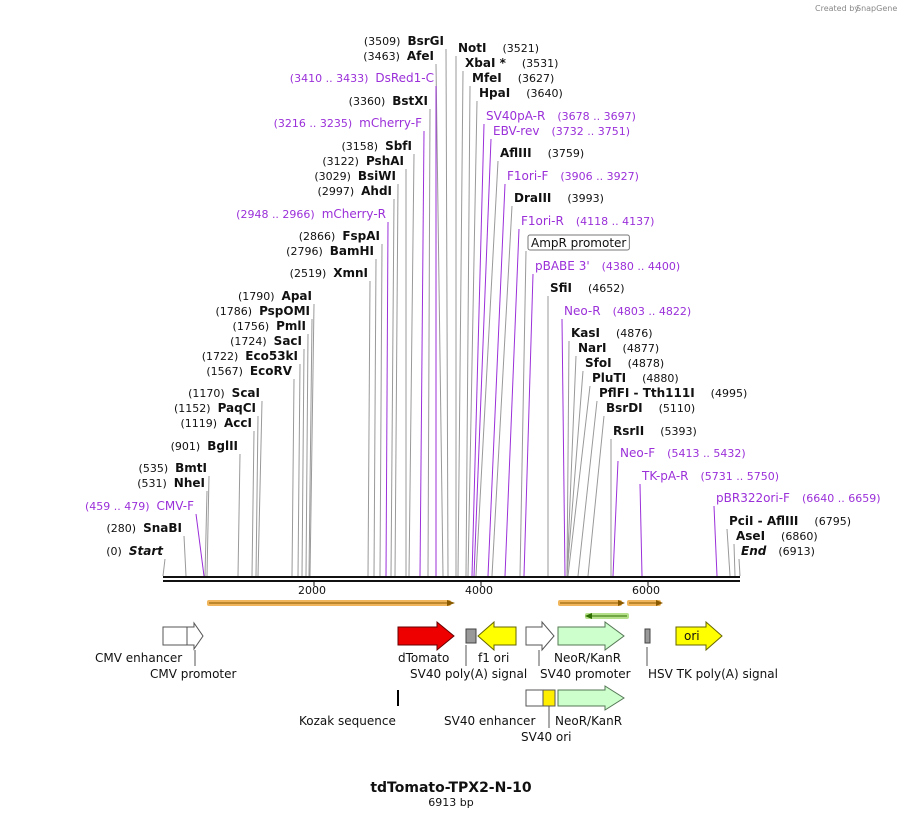 The height and width of the screenshot is (818, 903). I want to click on site-line-ampr-promoter, so click(523, 413).